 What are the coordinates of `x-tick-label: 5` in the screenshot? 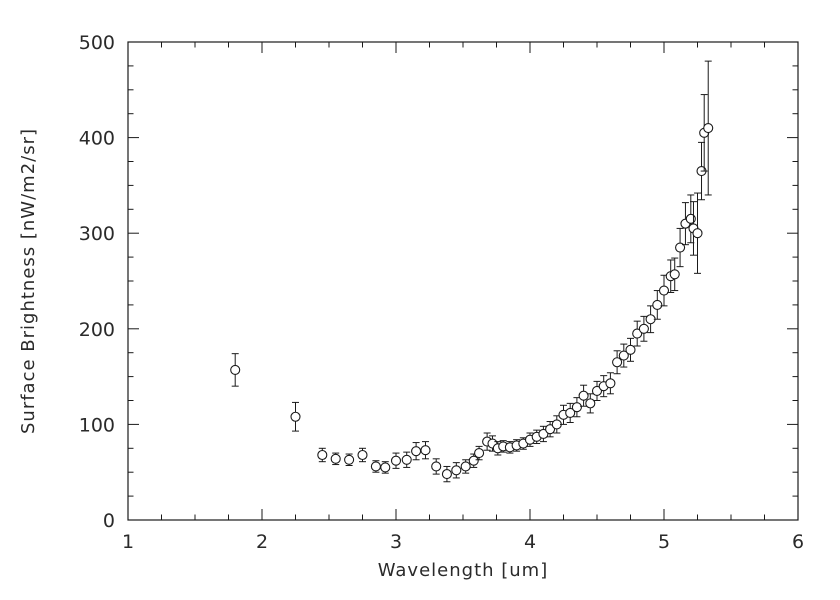 It's located at (664, 542).